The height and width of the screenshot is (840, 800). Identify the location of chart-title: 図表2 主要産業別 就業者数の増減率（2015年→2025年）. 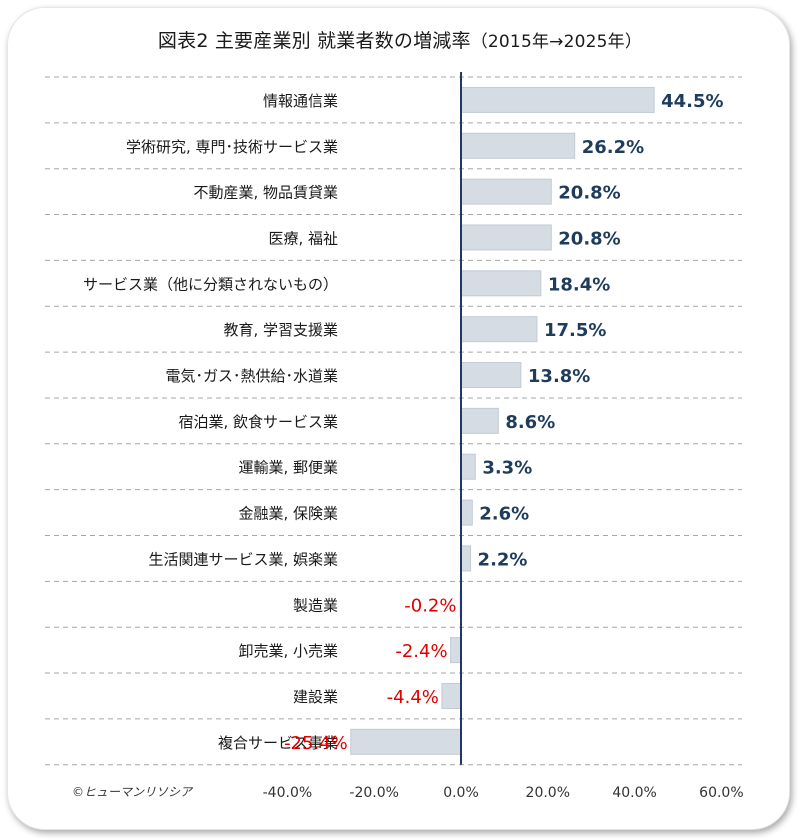
(400, 39).